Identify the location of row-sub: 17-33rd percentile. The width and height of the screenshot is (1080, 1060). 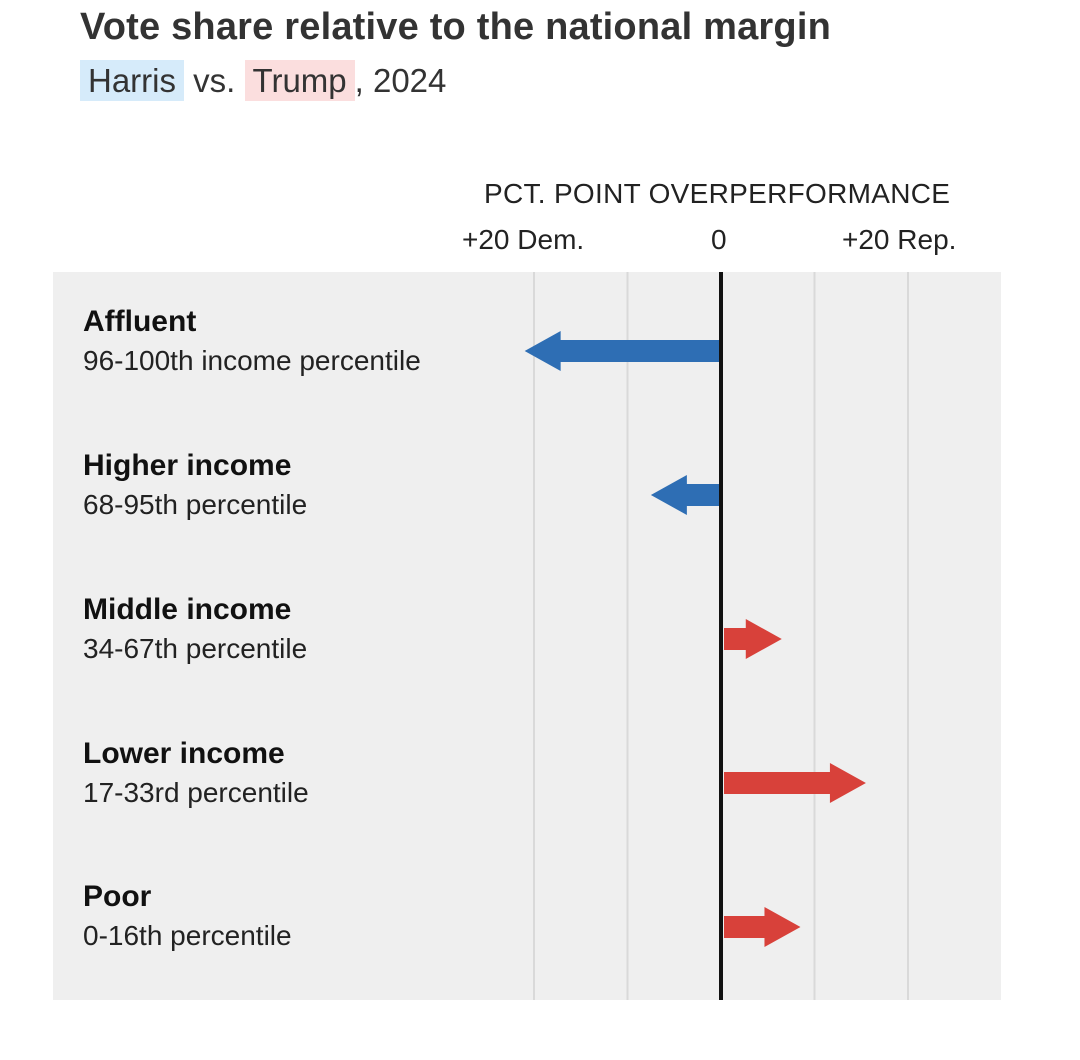
(196, 792).